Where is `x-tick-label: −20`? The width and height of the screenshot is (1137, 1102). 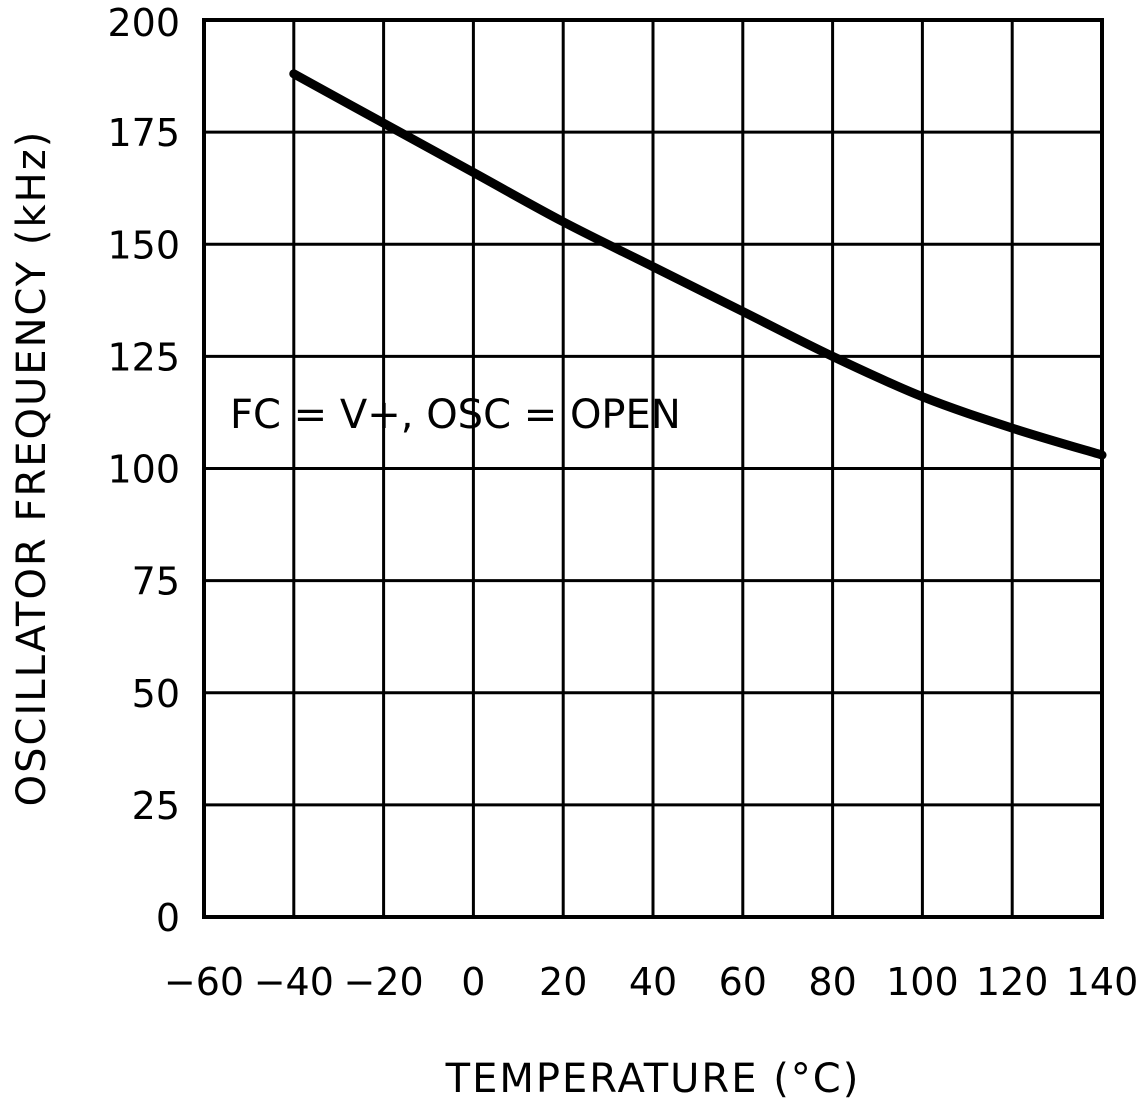 x-tick-label: −20 is located at coordinates (383, 982).